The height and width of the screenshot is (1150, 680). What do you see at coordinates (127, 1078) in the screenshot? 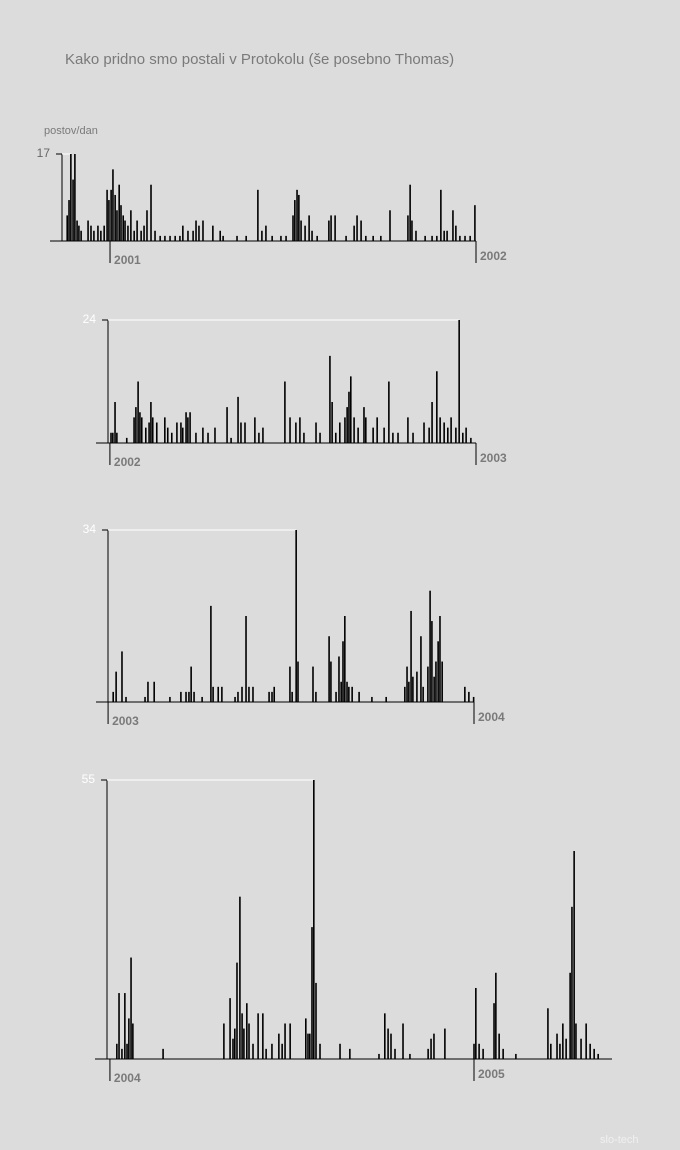
I see `x-tick-label: 2004` at bounding box center [127, 1078].